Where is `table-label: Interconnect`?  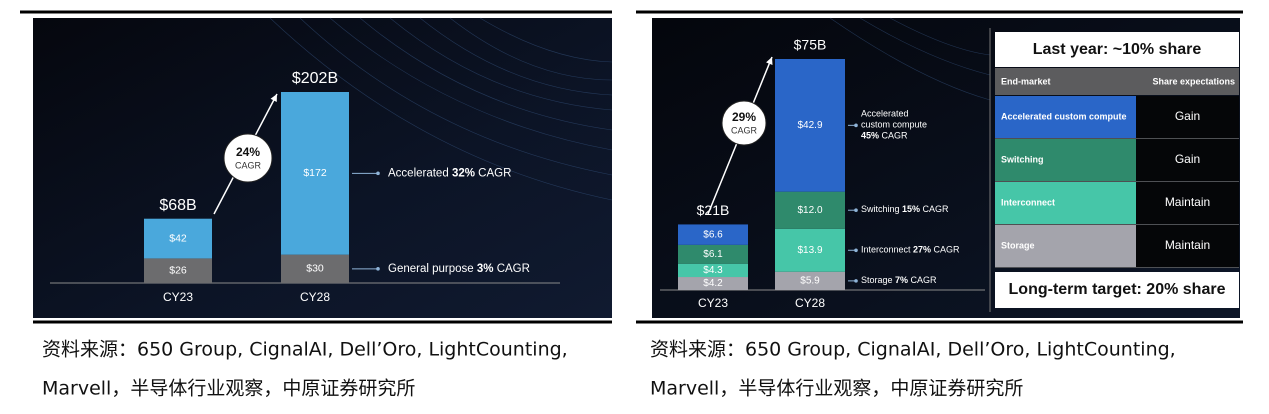
table-label: Interconnect is located at coordinates (1028, 202).